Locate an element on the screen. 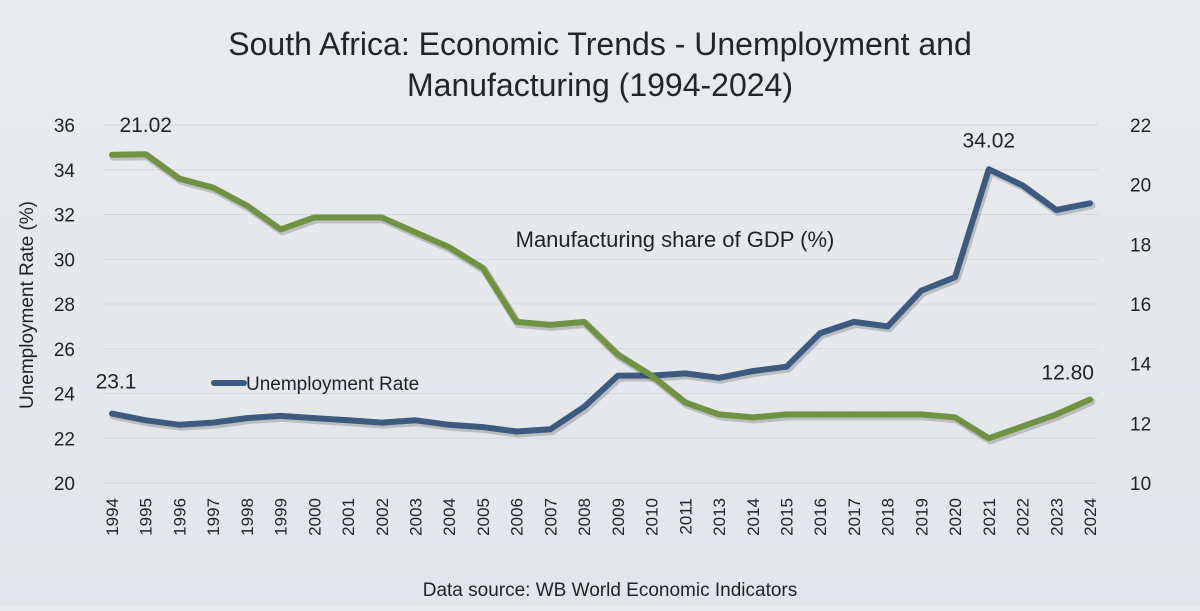 The image size is (1200, 611). x-tick-label: 2003 is located at coordinates (416, 517).